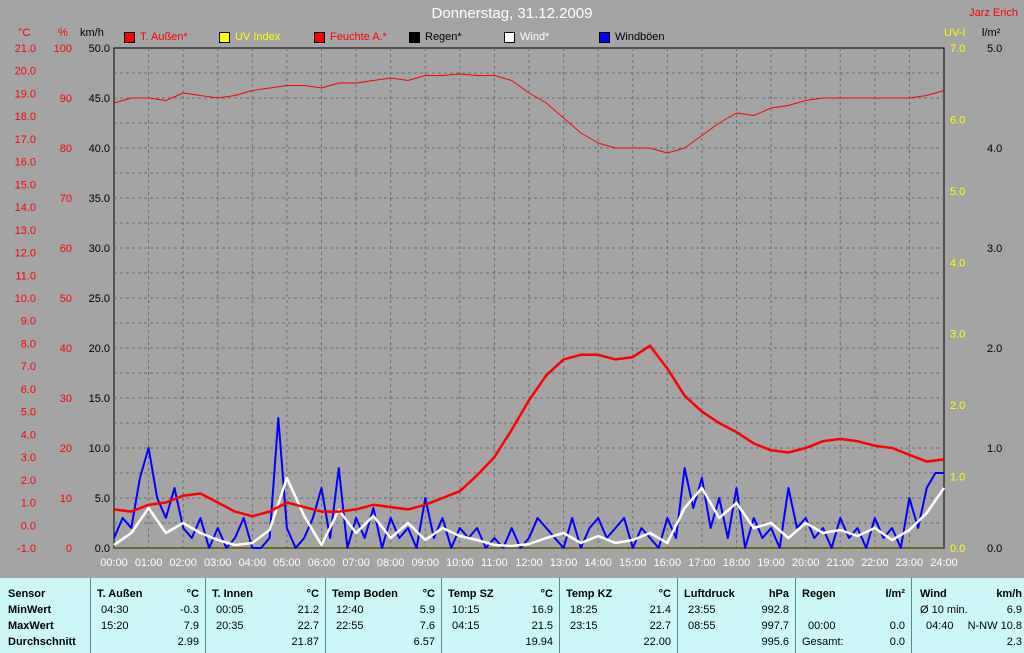 The height and width of the screenshot is (653, 1024). What do you see at coordinates (466, 626) in the screenshot?
I see `stats-max-time: 04:15` at bounding box center [466, 626].